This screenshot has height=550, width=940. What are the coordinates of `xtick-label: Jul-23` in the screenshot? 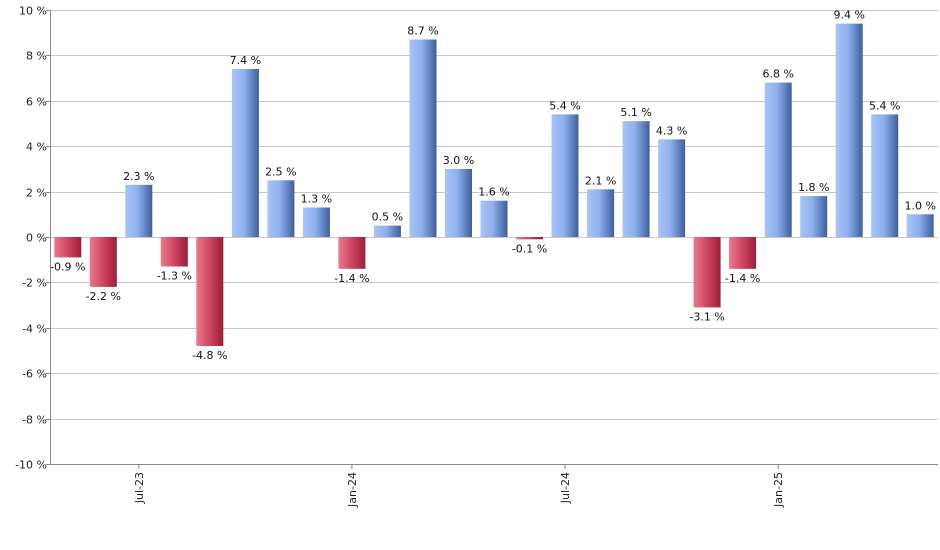 It's located at (139, 488).